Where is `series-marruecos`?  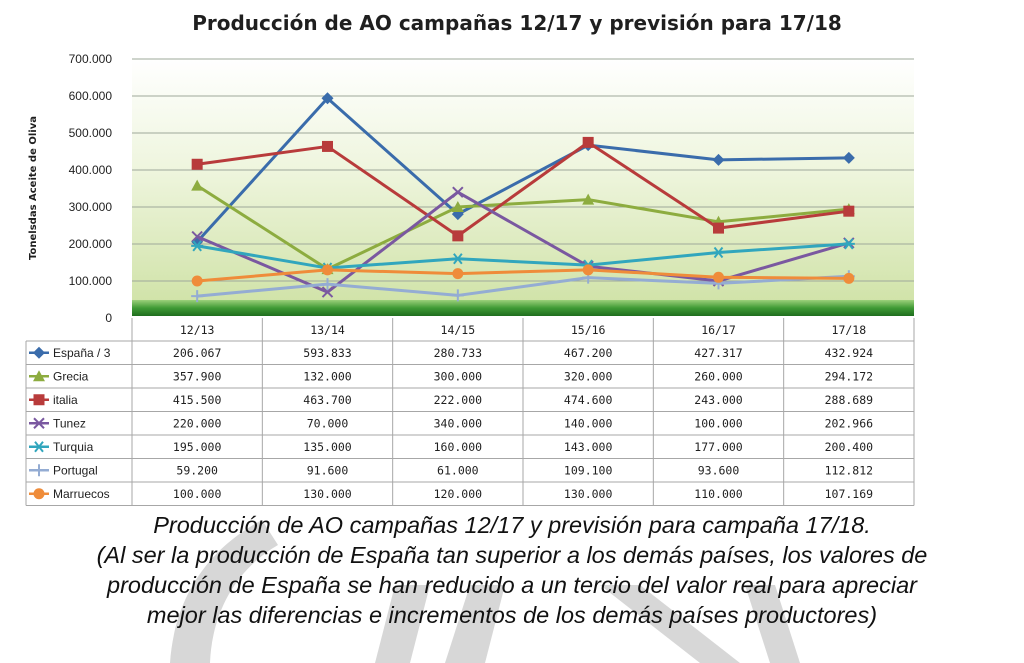 series-marruecos is located at coordinates (523, 275).